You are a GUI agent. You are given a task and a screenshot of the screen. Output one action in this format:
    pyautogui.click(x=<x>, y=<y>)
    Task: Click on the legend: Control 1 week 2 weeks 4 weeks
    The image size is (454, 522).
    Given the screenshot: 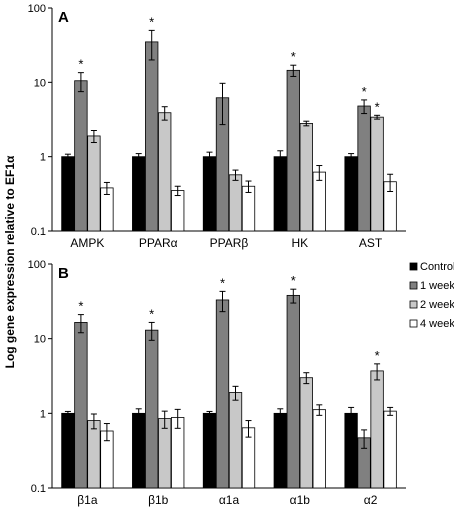 What is the action you would take?
    pyautogui.click(x=431, y=295)
    